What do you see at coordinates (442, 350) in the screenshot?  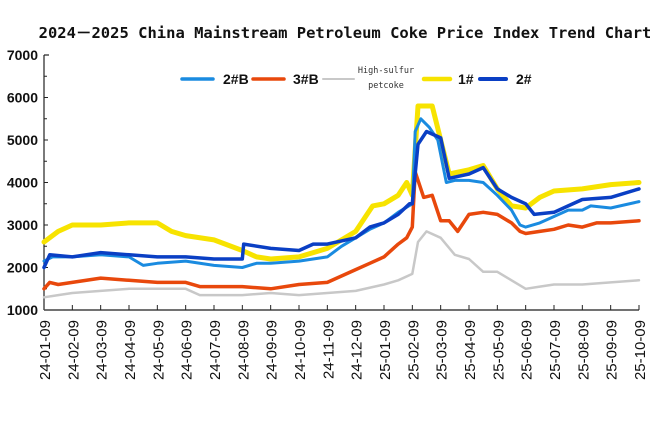 I see `x-tick-label: 25-03-09` at bounding box center [442, 350].